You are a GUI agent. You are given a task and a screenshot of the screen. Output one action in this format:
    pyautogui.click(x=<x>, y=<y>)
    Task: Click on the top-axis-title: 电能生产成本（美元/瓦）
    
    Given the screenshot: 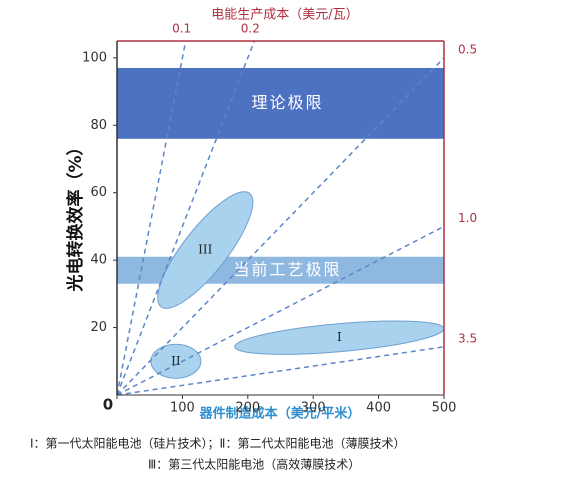 What is the action you would take?
    pyautogui.click(x=284, y=15)
    